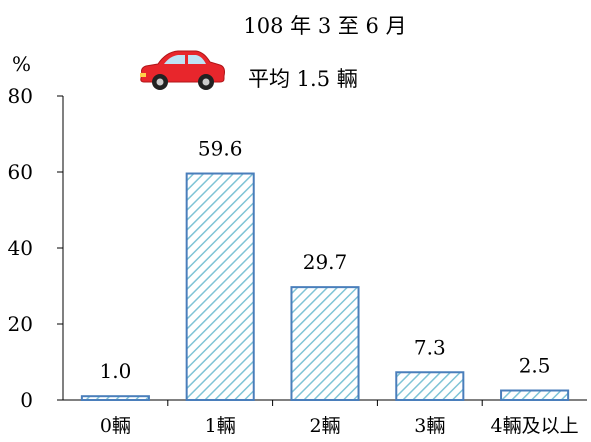  I want to click on category-labels: 0輛 1輛 2輛 3輛 4輛及以上, so click(339, 426).